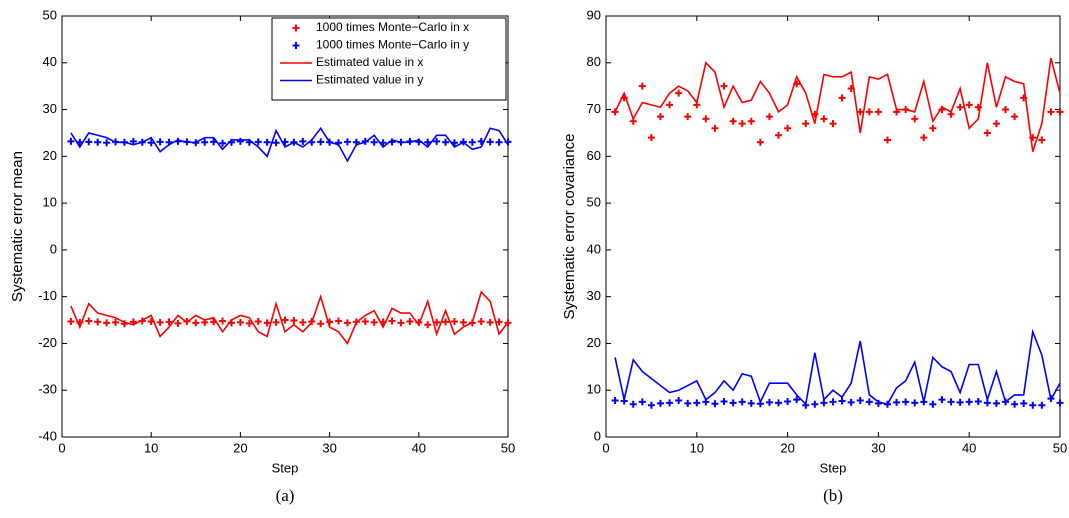 The image size is (1069, 518). Describe the element at coordinates (240, 447) in the screenshot. I see `x-tick-label: 20` at that location.